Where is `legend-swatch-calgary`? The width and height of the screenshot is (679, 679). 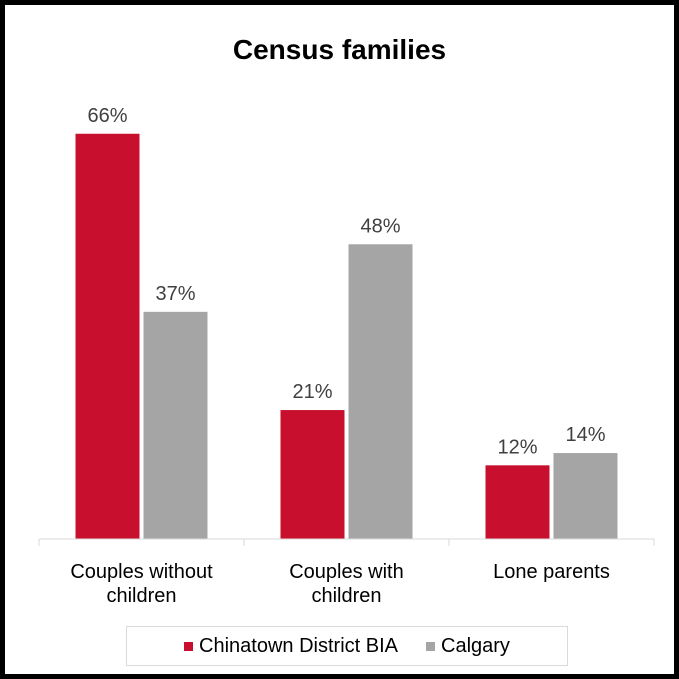 legend-swatch-calgary is located at coordinates (431, 646).